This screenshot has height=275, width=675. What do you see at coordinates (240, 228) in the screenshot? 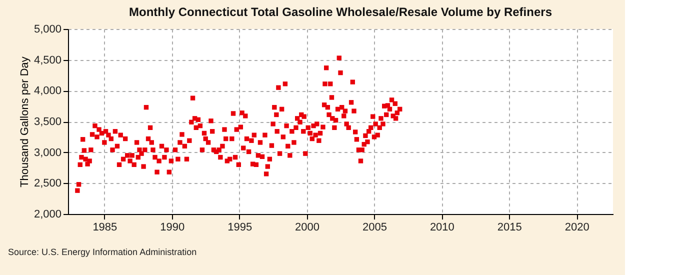
I see `x-tick-label: 1995` at bounding box center [240, 228].